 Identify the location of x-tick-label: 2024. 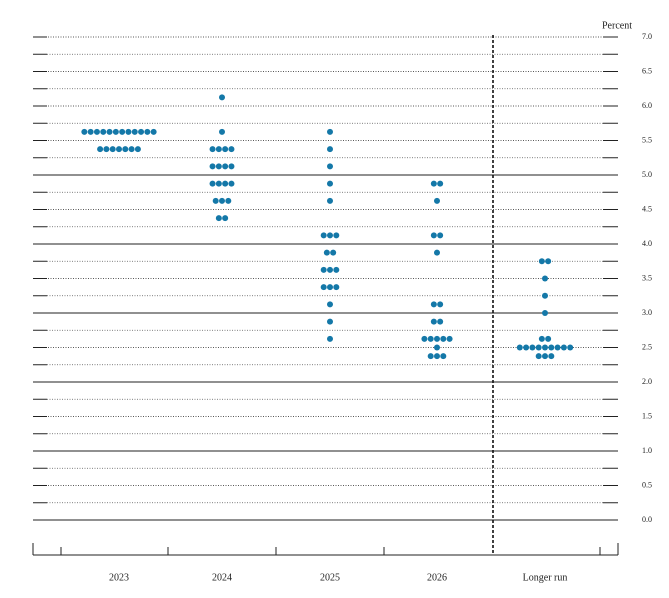
(222, 577).